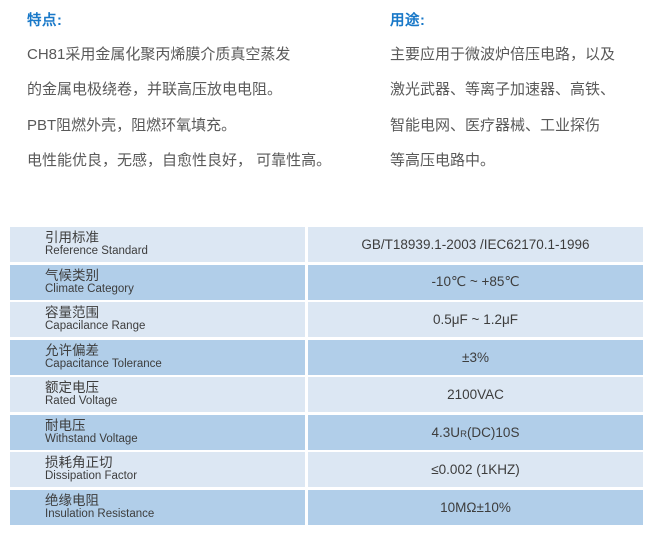  What do you see at coordinates (475, 282) in the screenshot?
I see `spec-value: -10℃ ~ +85℃` at bounding box center [475, 282].